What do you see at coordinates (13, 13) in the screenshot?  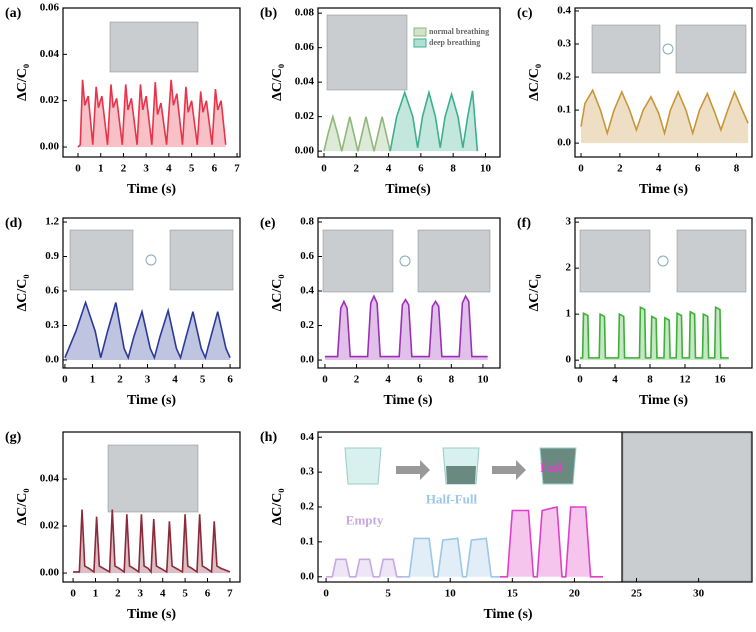 I see `panel-label: (a)` at bounding box center [13, 13].